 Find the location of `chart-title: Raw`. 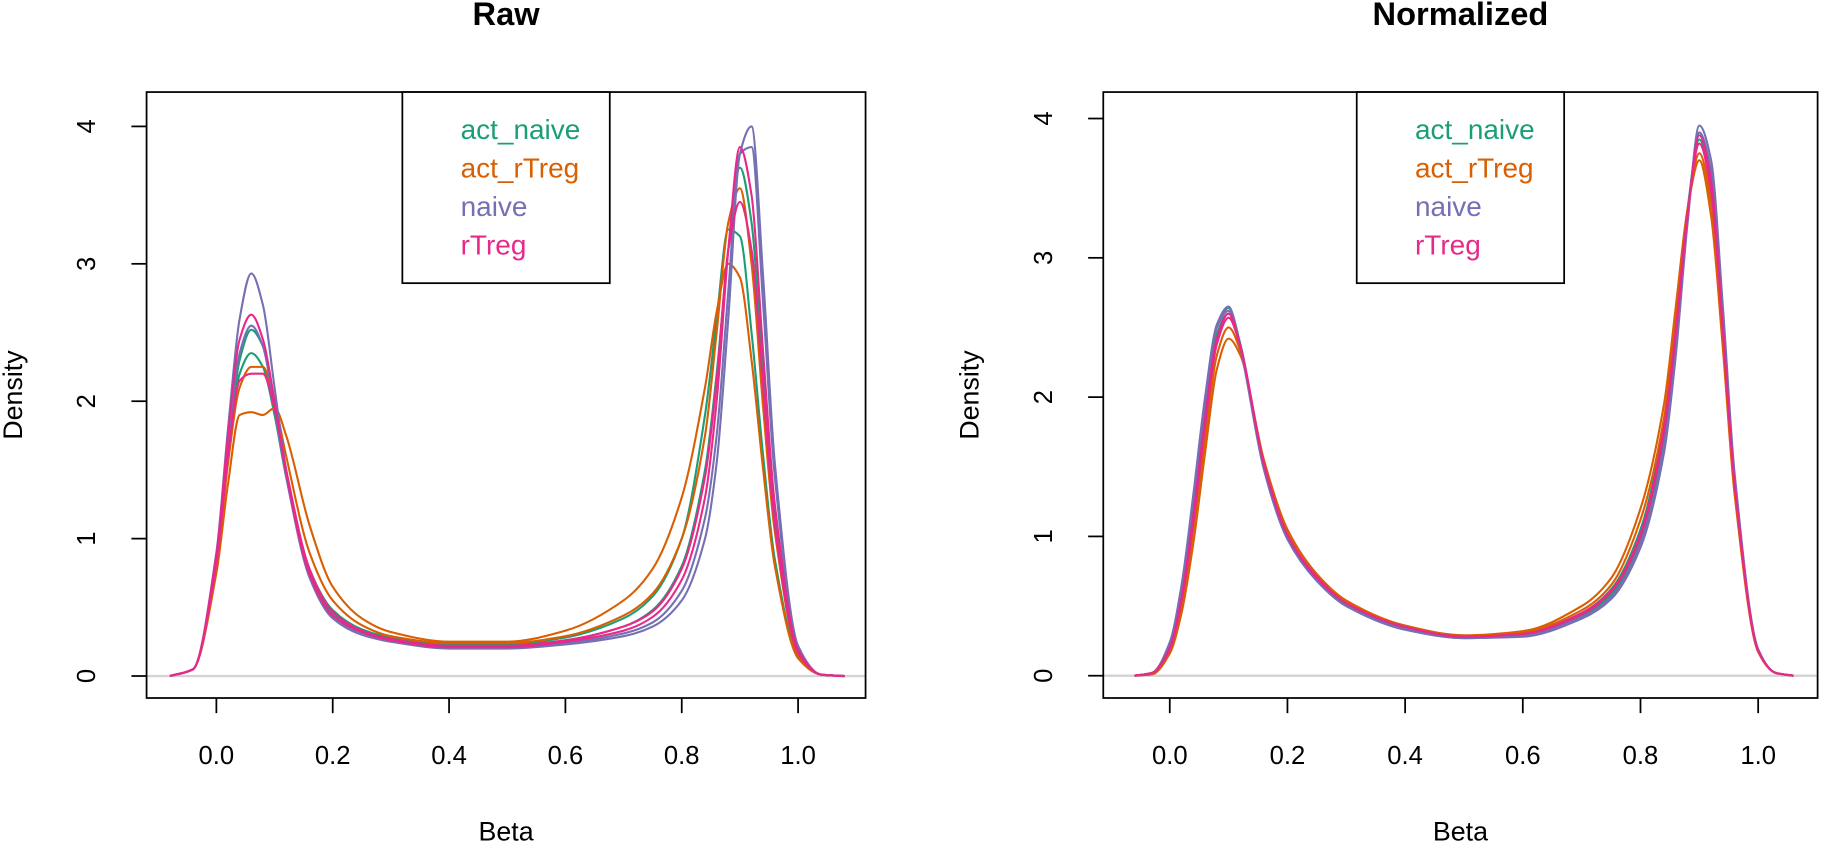

chart-title: Raw is located at coordinates (507, 16).